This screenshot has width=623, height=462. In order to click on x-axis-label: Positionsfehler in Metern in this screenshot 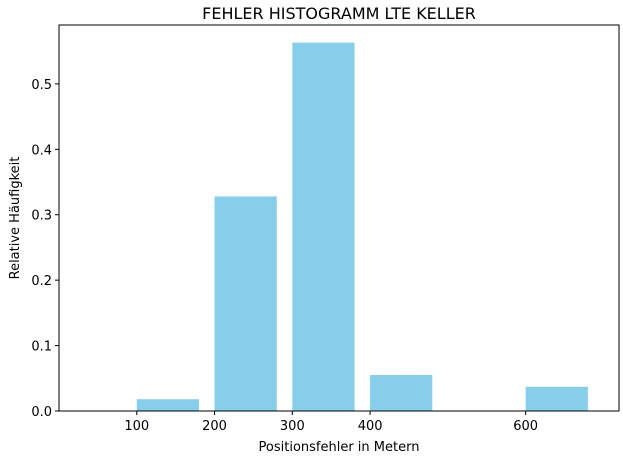, I will do `click(339, 447)`.